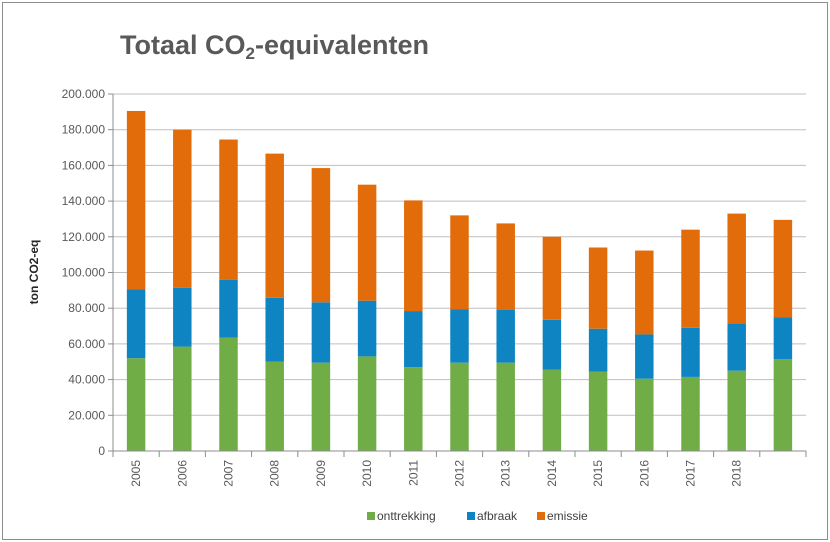  Describe the element at coordinates (86, 308) in the screenshot. I see `y-tick-label: 80.000` at that location.